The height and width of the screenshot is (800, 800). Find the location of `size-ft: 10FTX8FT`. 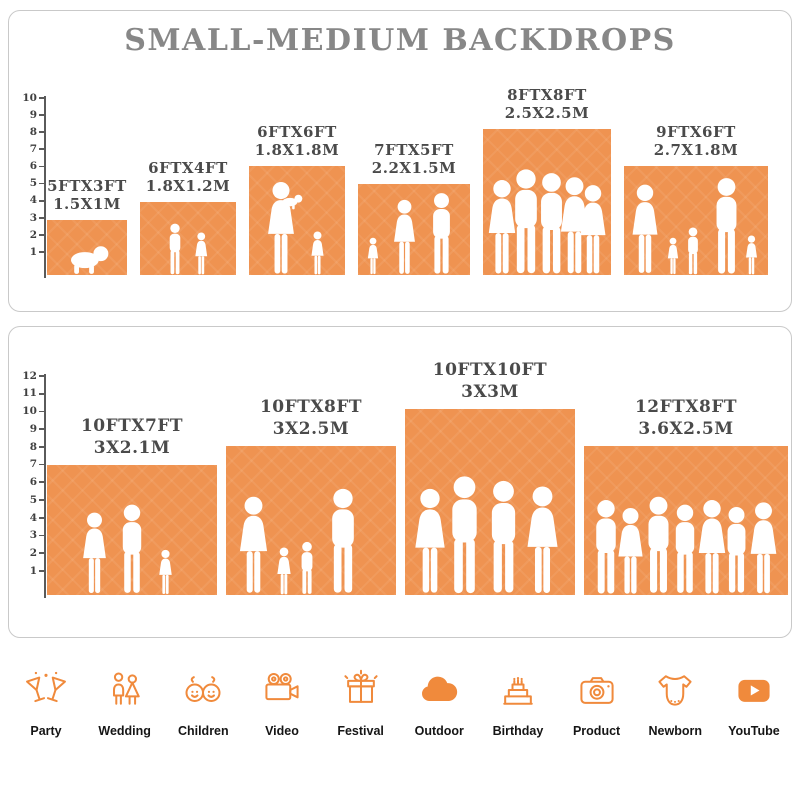

size-ft: 10FTX8FT is located at coordinates (311, 406).